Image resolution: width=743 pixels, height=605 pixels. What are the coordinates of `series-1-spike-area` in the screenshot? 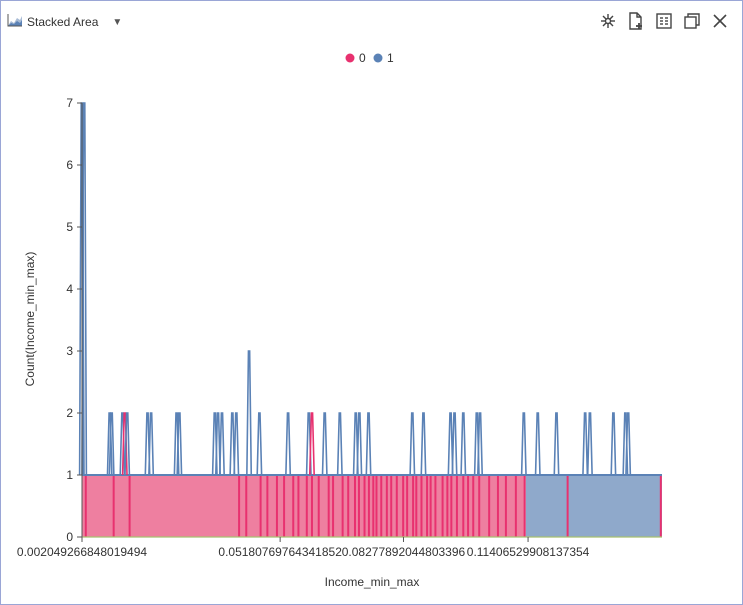 It's located at (83, 289).